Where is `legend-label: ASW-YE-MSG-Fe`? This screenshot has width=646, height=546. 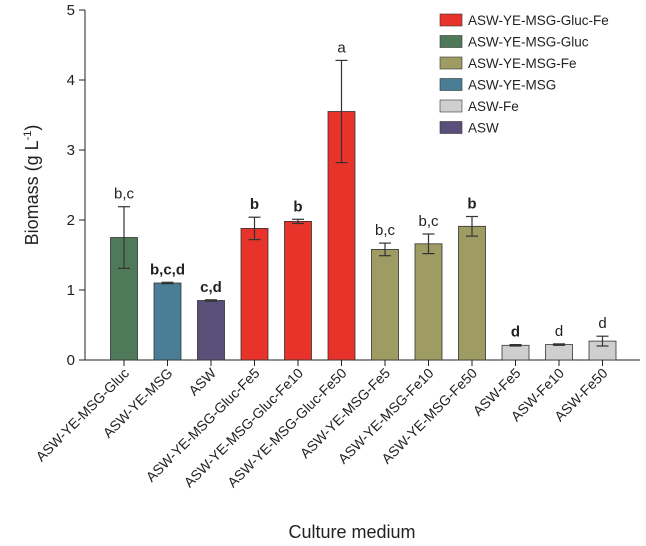
legend-label: ASW-YE-MSG-Fe is located at coordinates (522, 63).